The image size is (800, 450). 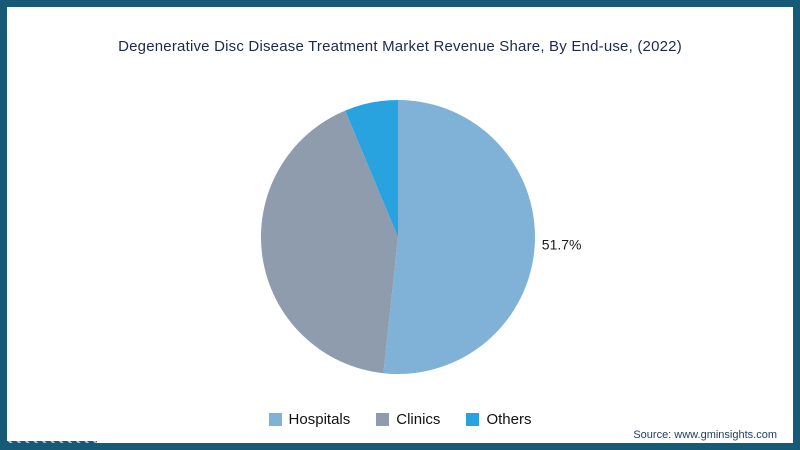 What do you see at coordinates (383, 419) in the screenshot?
I see `legend-swatch-clinics` at bounding box center [383, 419].